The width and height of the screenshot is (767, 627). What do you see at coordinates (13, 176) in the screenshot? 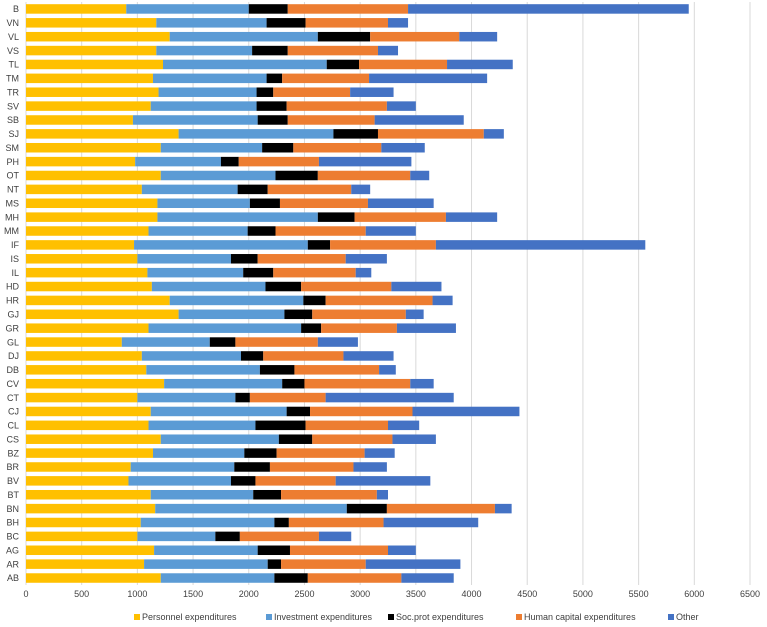
I see `category-label: OT` at bounding box center [13, 176].